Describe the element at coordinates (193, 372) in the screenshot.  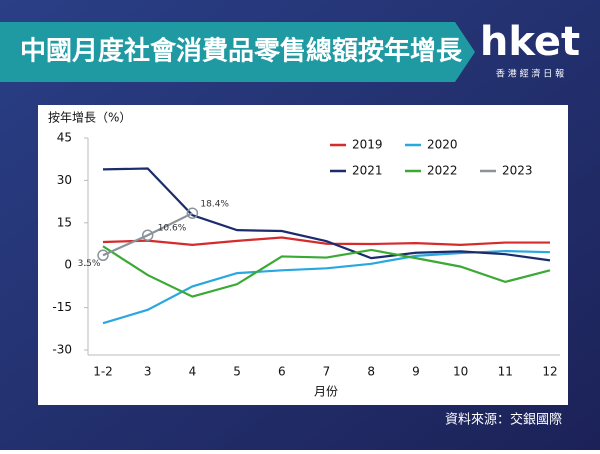
I see `x-tick-label: 4` at that location.